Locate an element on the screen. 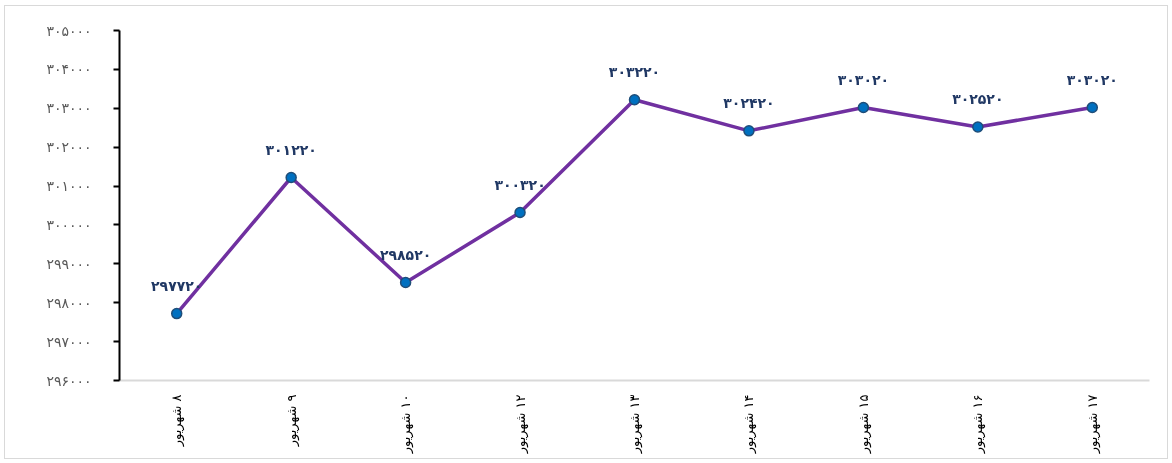 The image size is (1172, 463). y-tick-label: ۳۰۴۰۰۰ is located at coordinates (69, 69).